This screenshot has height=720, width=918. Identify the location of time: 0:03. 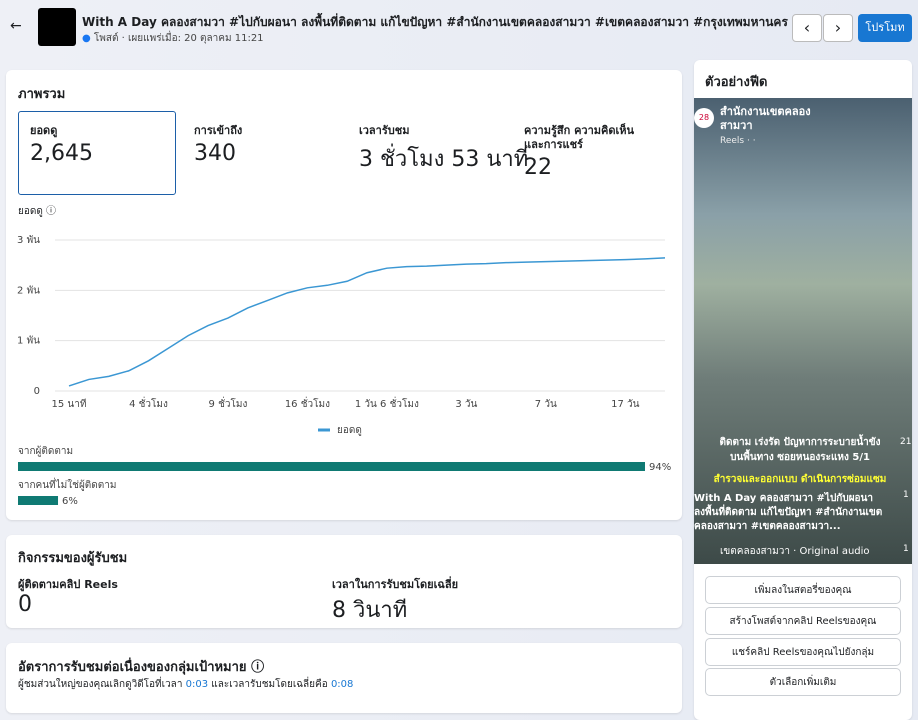
(197, 684).